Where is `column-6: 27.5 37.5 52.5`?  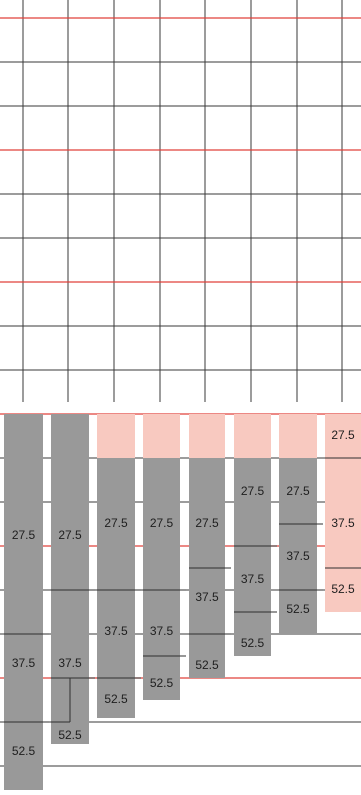 column-6: 27.5 37.5 52.5 is located at coordinates (255, 535).